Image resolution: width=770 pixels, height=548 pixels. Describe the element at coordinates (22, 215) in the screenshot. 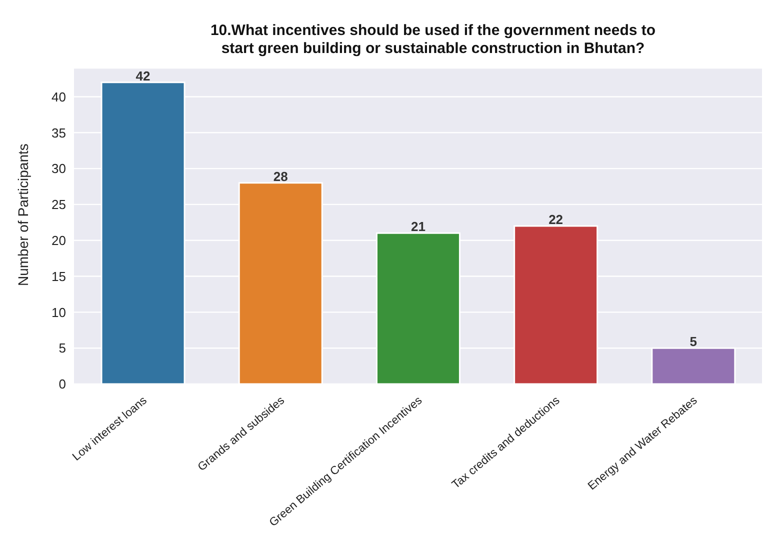

I see `y-axis-title: Number of Participants` at that location.